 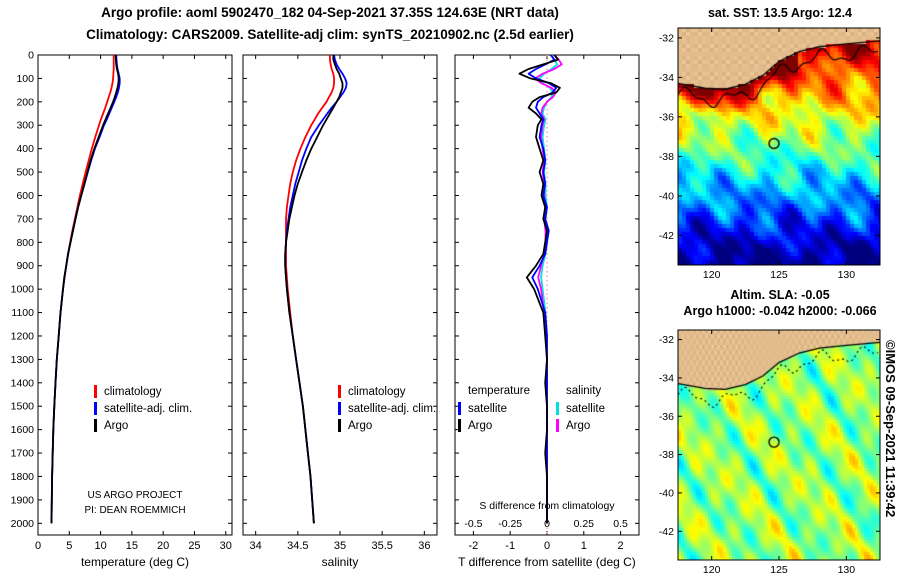 I want to click on x-tick-label: -2, so click(x=474, y=546).